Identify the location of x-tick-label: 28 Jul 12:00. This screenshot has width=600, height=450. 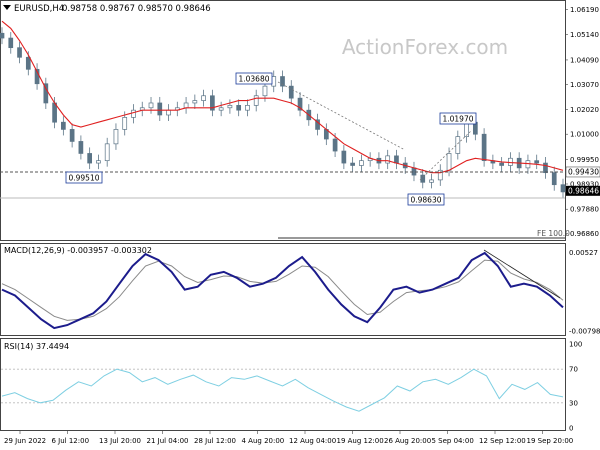
(215, 441).